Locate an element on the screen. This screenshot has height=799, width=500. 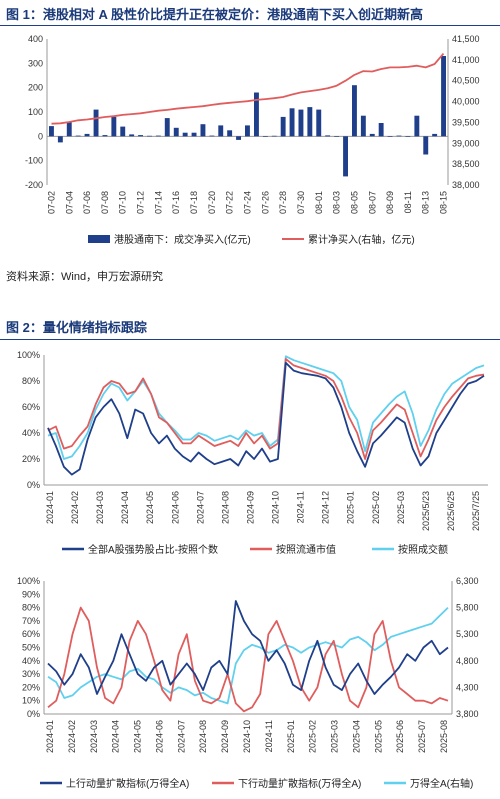
chart-1-x-tick-8: 07-18 is located at coordinates (194, 202).